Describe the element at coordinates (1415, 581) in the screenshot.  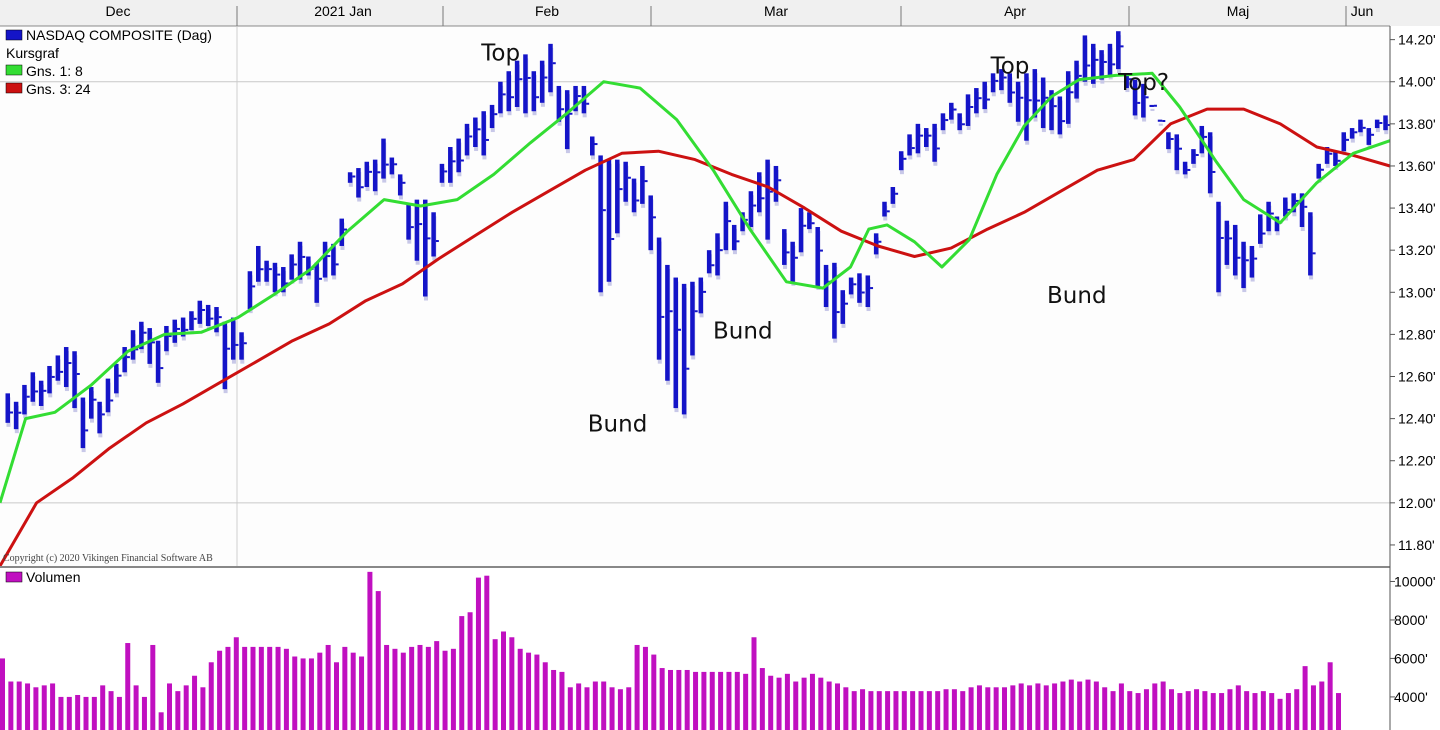
I see `volume-tick-label: 10000'` at that location.